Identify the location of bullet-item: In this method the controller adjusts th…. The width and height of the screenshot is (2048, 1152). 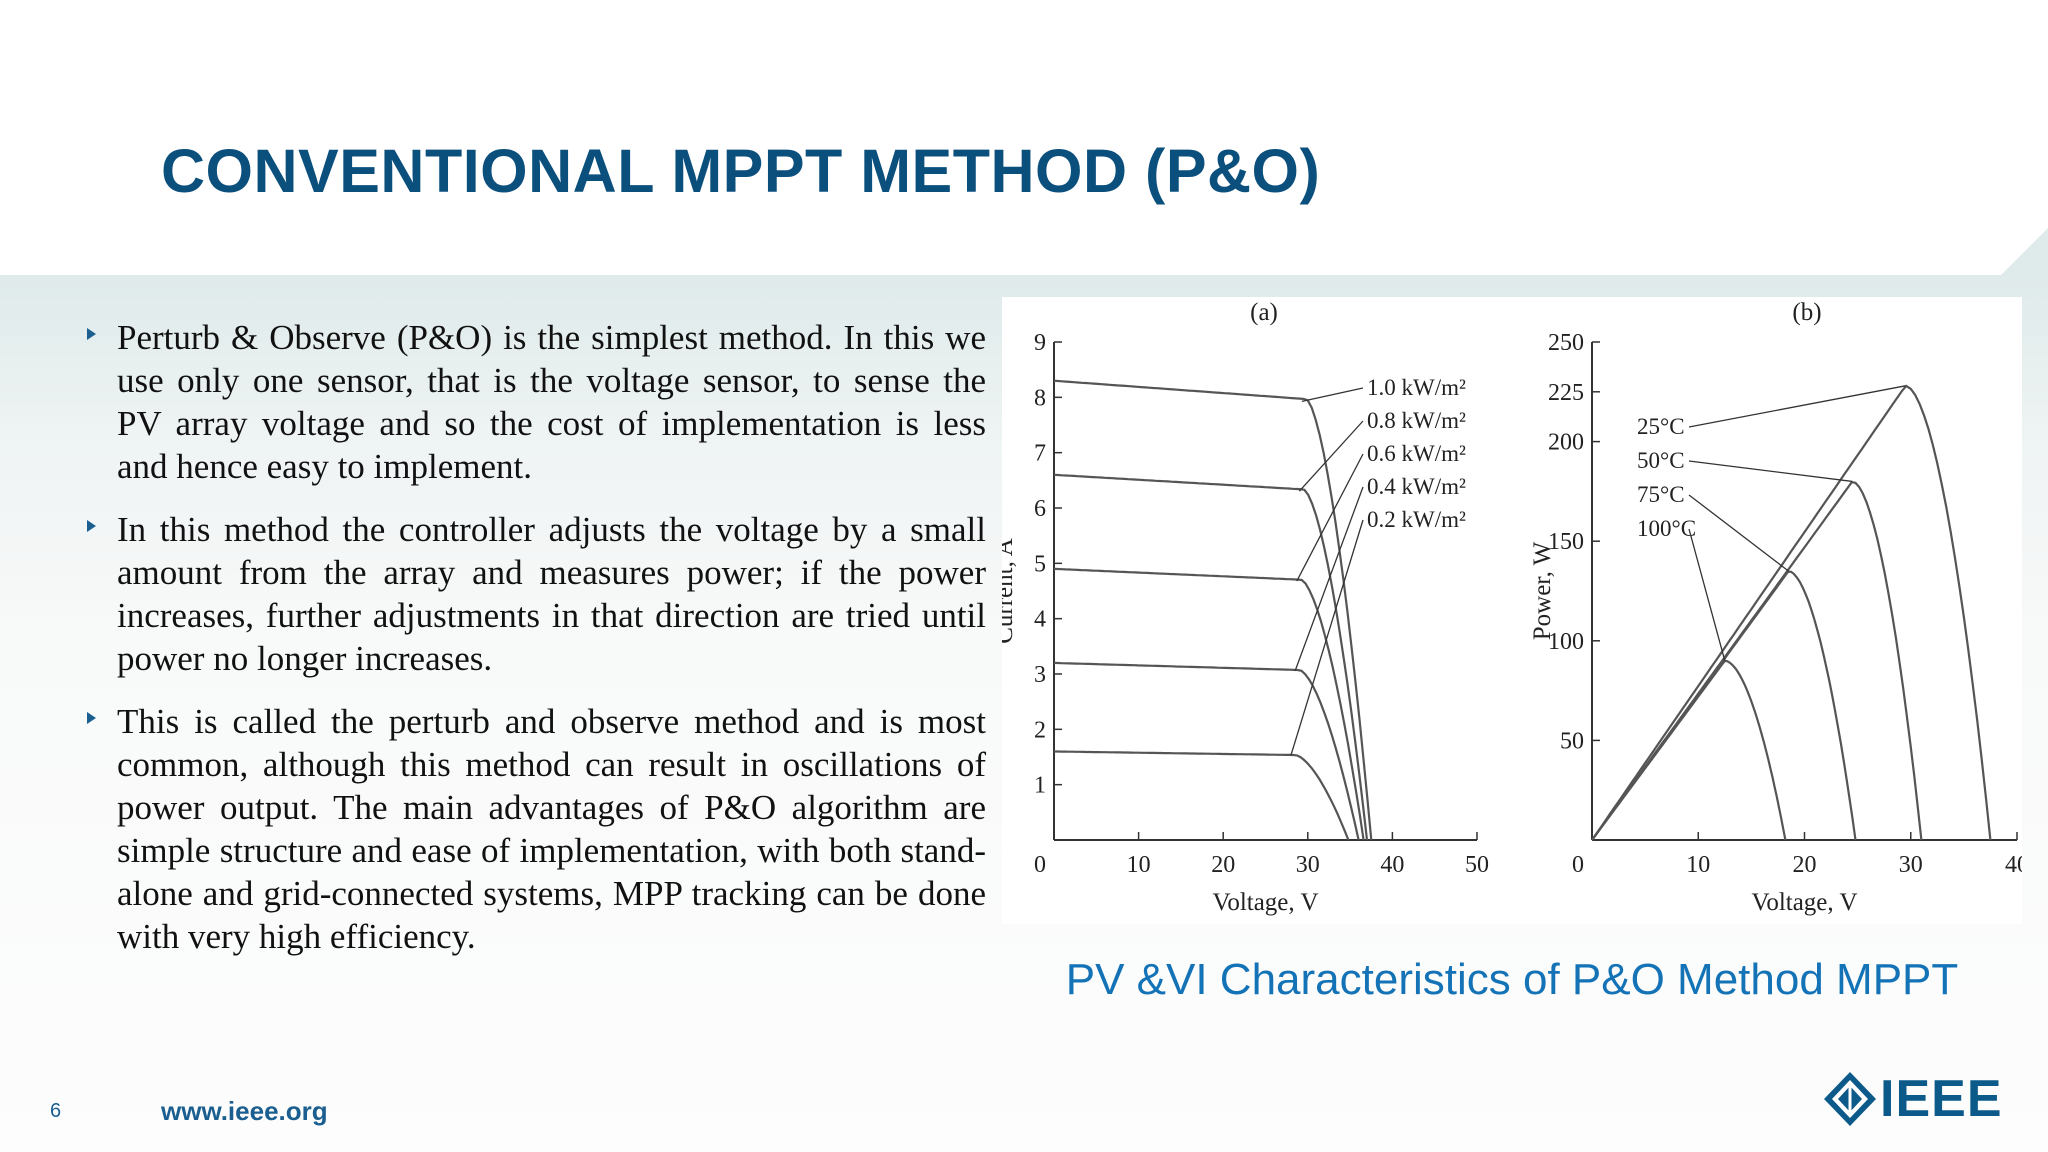
(536, 594).